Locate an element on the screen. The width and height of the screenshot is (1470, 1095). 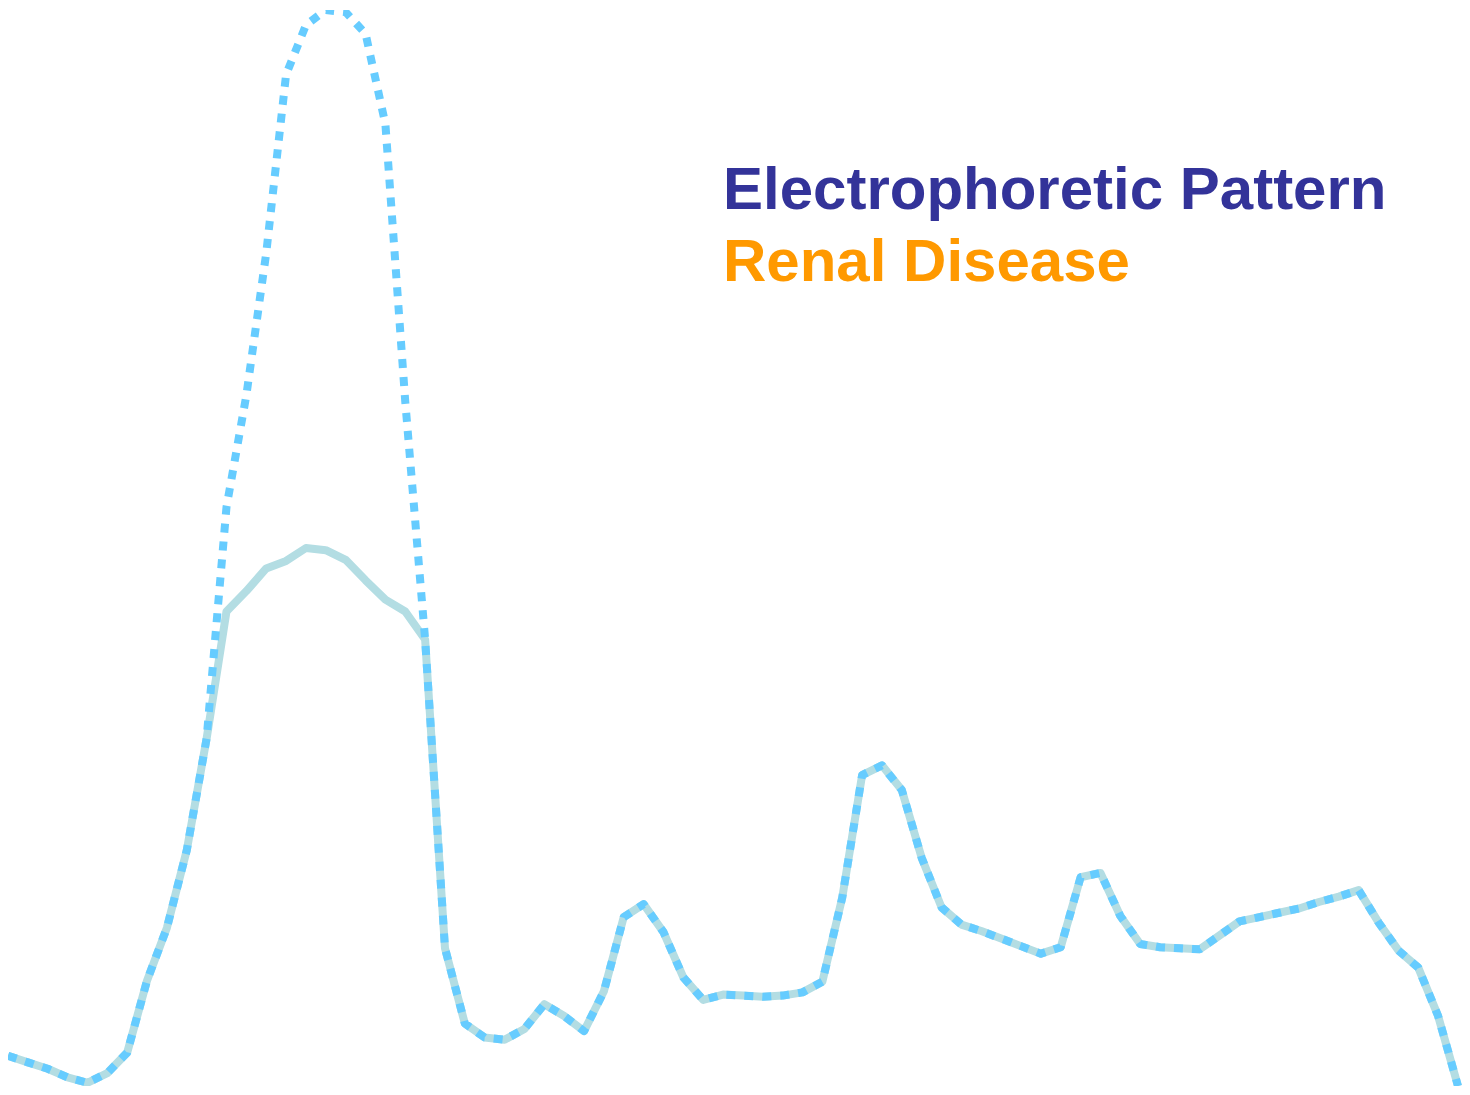
text: Electrophoretic Pattern is located at coordinates (1055, 189).